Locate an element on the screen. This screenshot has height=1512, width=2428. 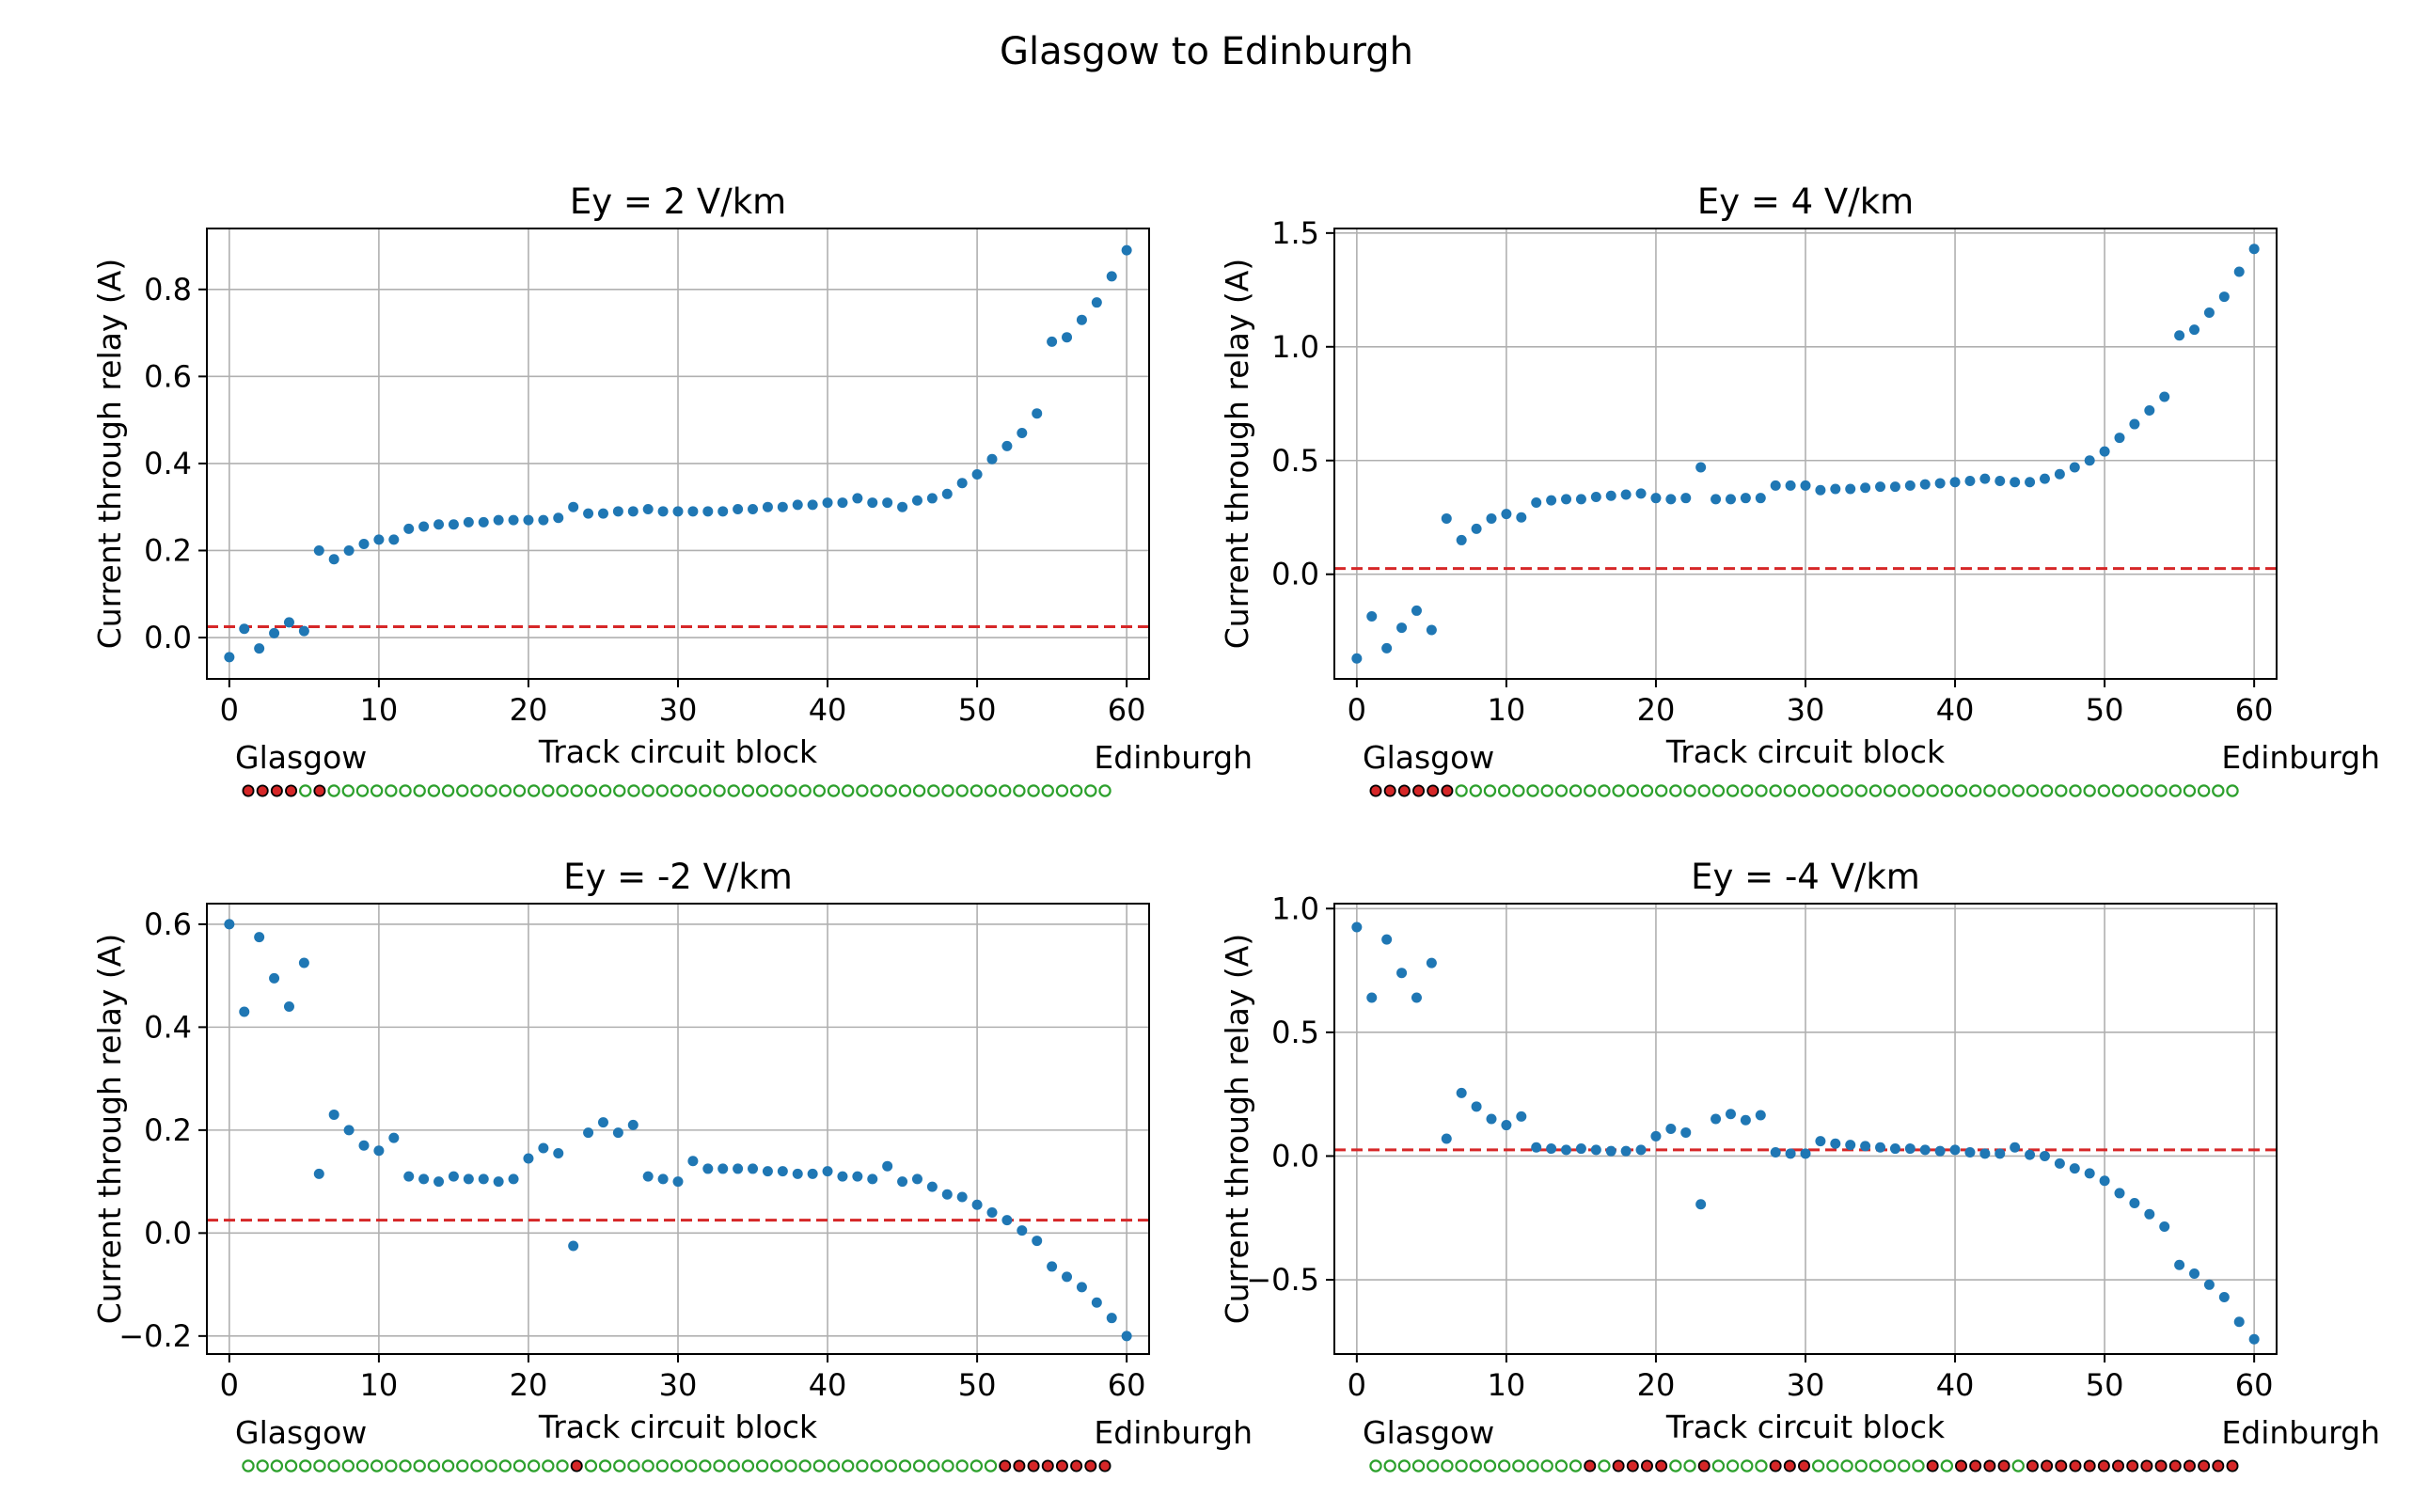
x-tick-label: 40 is located at coordinates (1955, 1385).